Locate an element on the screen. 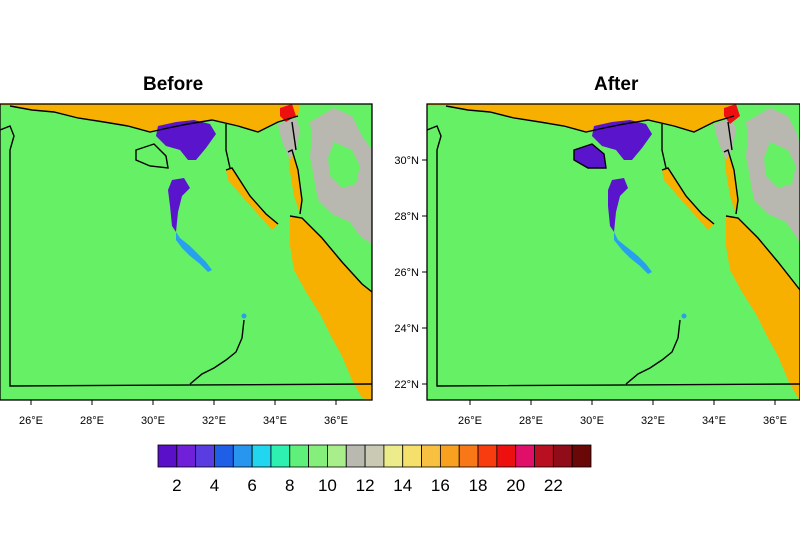  lat-tick-label: 24°N is located at coordinates (406, 329).